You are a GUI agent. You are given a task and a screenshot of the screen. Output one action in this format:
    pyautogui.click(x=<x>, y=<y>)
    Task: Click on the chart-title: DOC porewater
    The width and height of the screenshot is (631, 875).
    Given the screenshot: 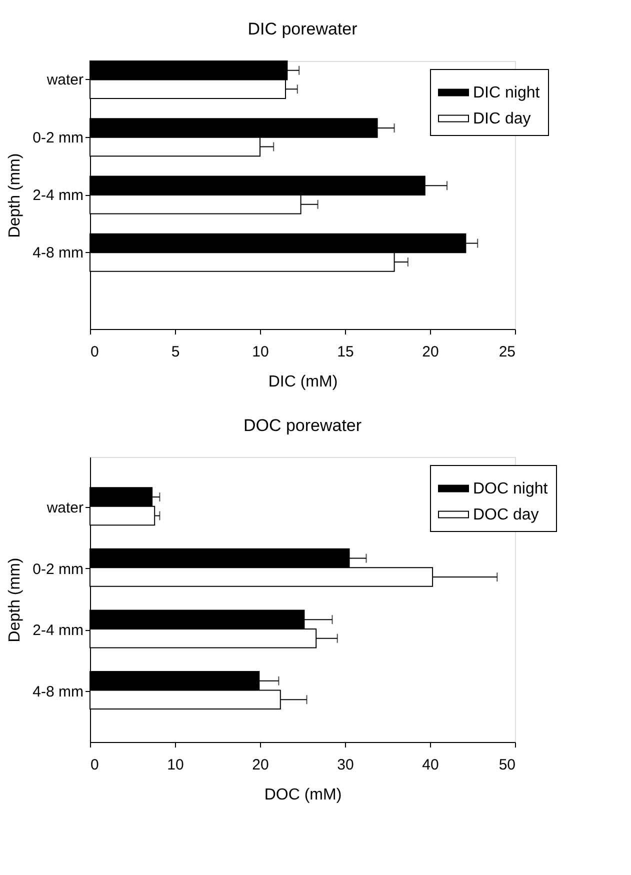 What is the action you would take?
    pyautogui.click(x=302, y=425)
    